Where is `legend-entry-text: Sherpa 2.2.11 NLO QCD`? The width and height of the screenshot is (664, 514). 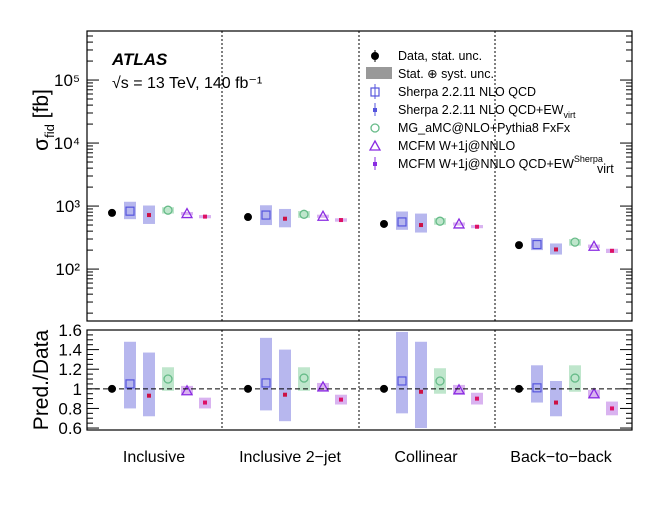 legend-entry-text: Sherpa 2.2.11 NLO QCD is located at coordinates (467, 92).